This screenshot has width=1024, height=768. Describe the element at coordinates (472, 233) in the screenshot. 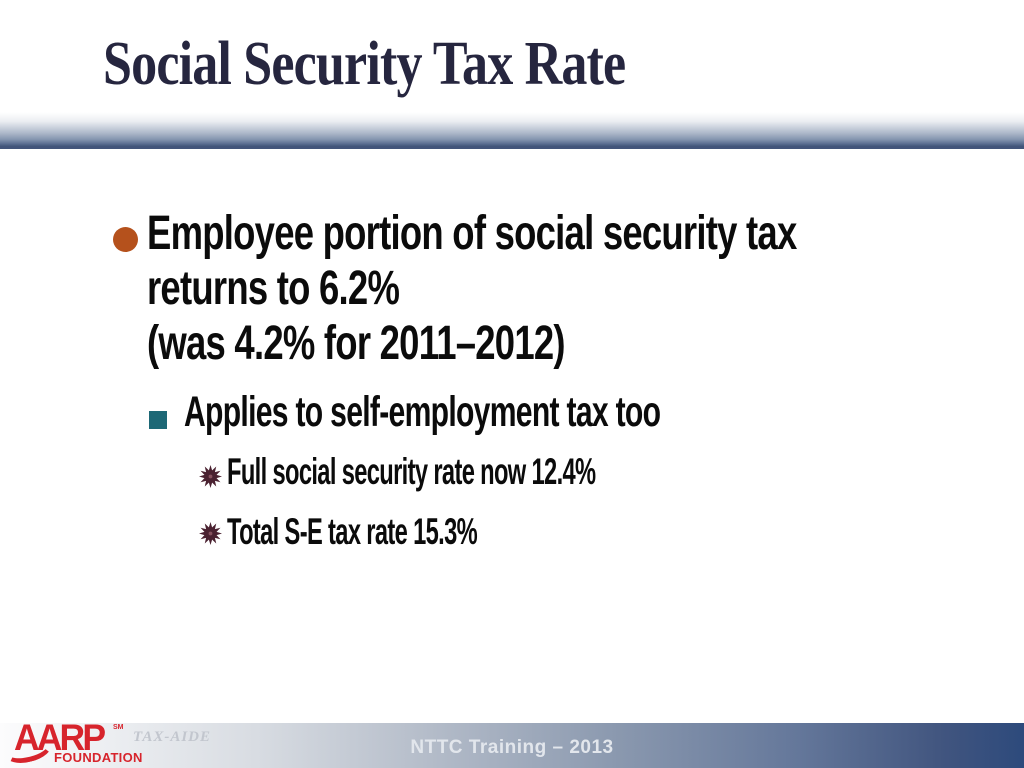

I see `bullet-text-line: Employee portion of social security tax` at that location.